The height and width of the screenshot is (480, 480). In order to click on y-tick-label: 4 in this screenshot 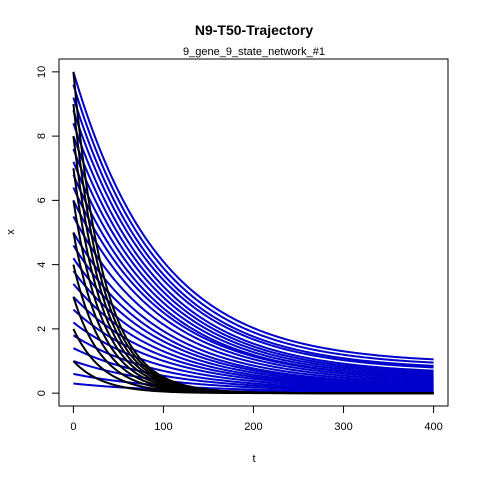, I will do `click(42, 265)`.